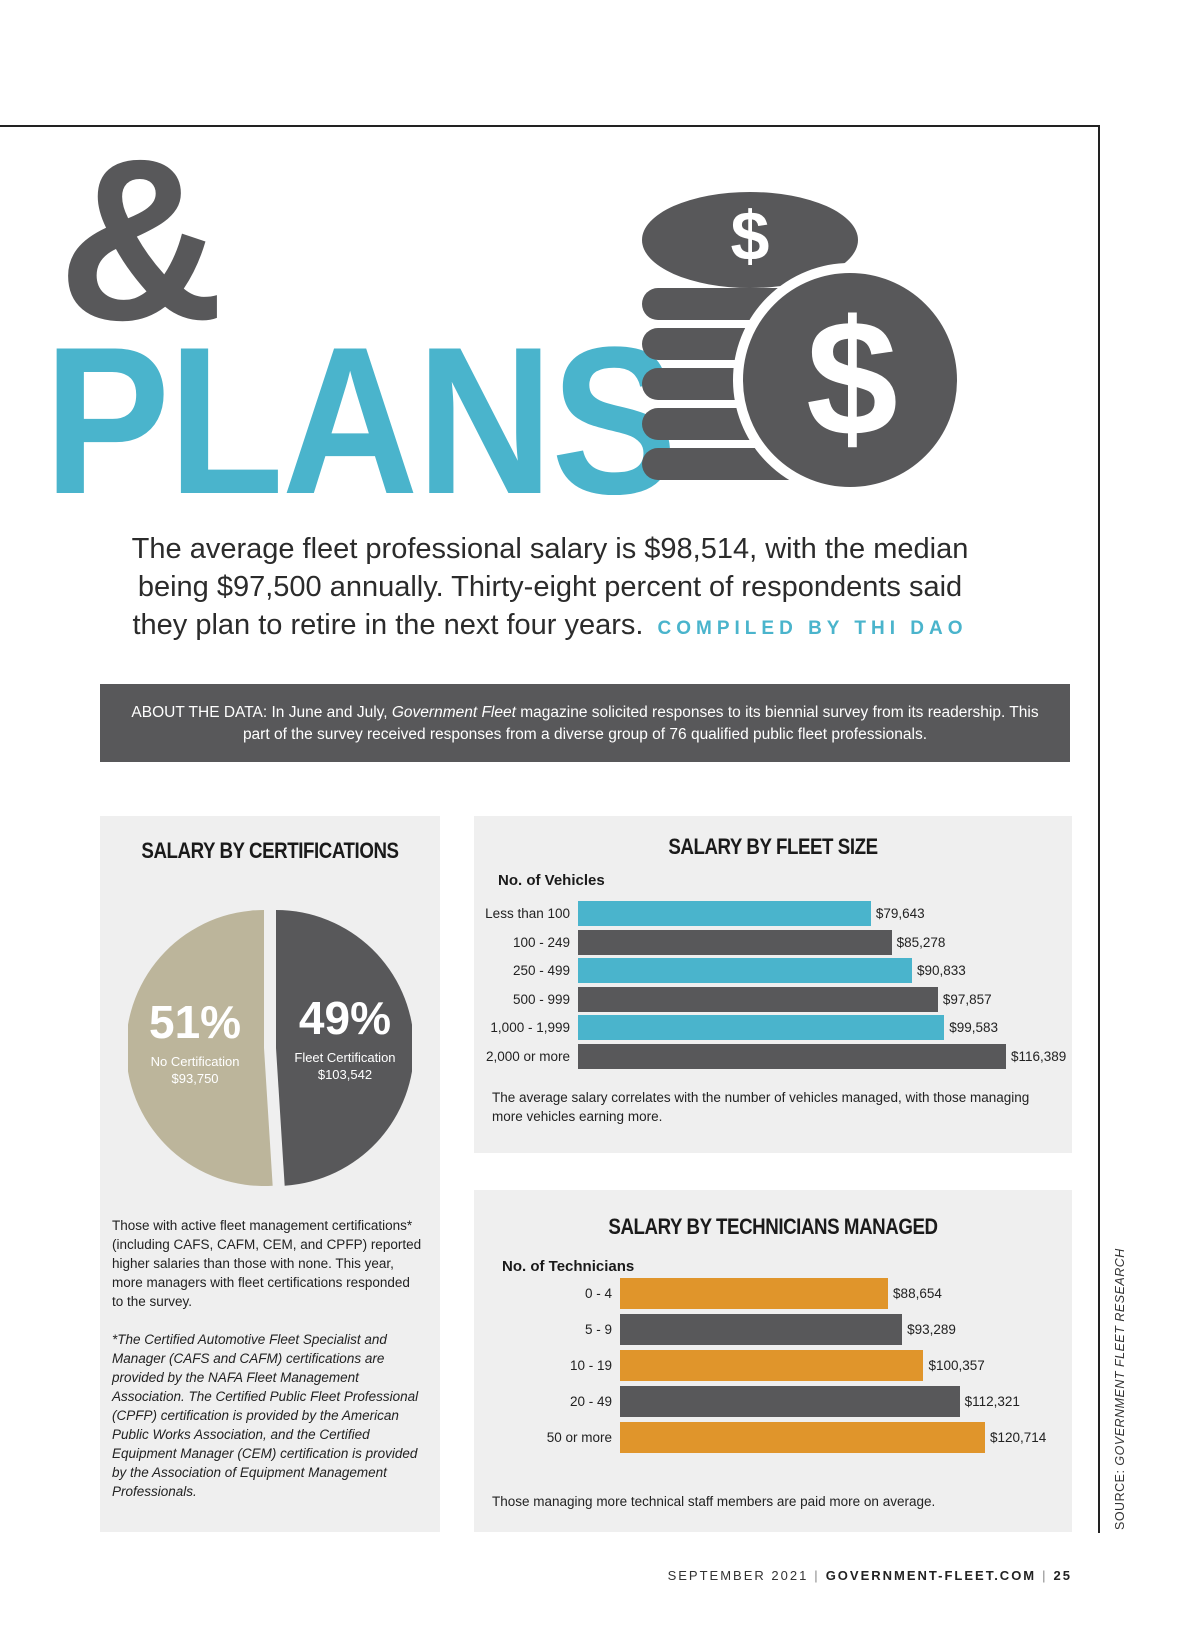 Image resolution: width=1200 pixels, height=1638 pixels. I want to click on footer-date: SEPTEMBER 2021, so click(738, 1575).